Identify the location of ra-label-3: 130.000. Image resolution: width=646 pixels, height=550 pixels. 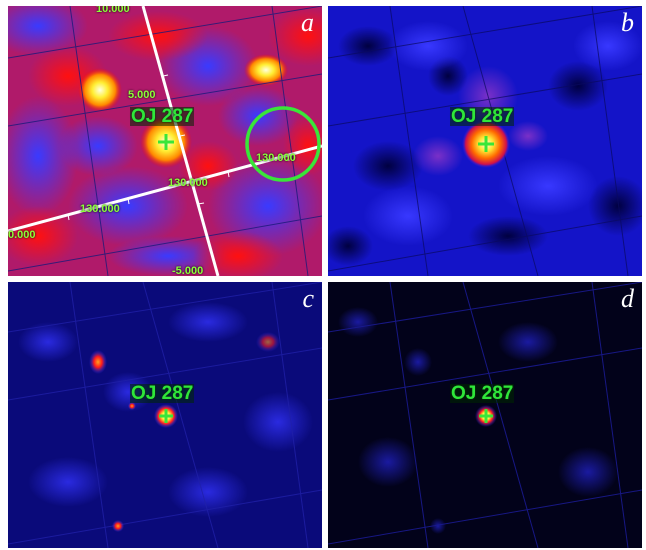
(276, 158).